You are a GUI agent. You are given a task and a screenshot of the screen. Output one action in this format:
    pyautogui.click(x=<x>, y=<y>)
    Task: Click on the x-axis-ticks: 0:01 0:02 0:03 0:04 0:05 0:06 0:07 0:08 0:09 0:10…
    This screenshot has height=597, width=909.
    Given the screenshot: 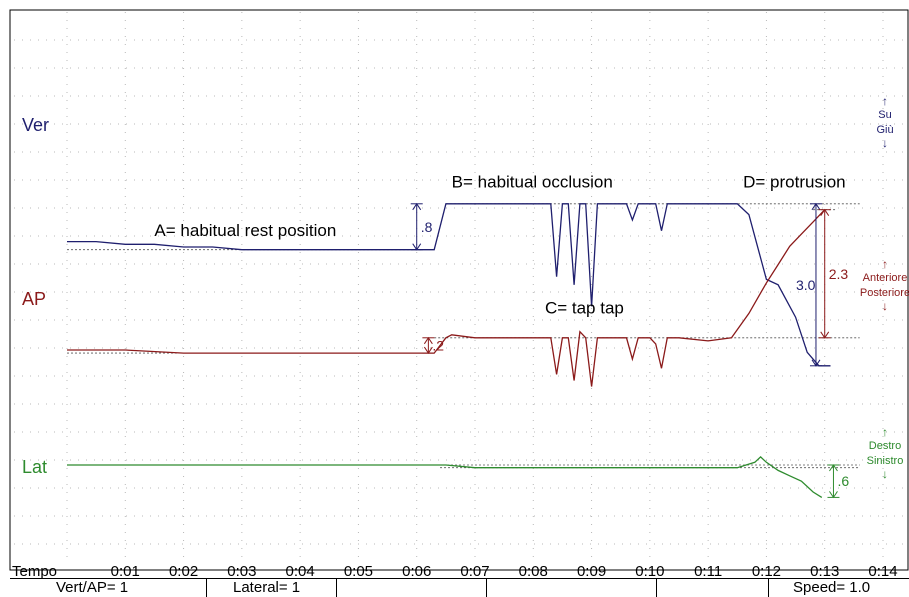 What is the action you would take?
    pyautogui.click(x=504, y=570)
    